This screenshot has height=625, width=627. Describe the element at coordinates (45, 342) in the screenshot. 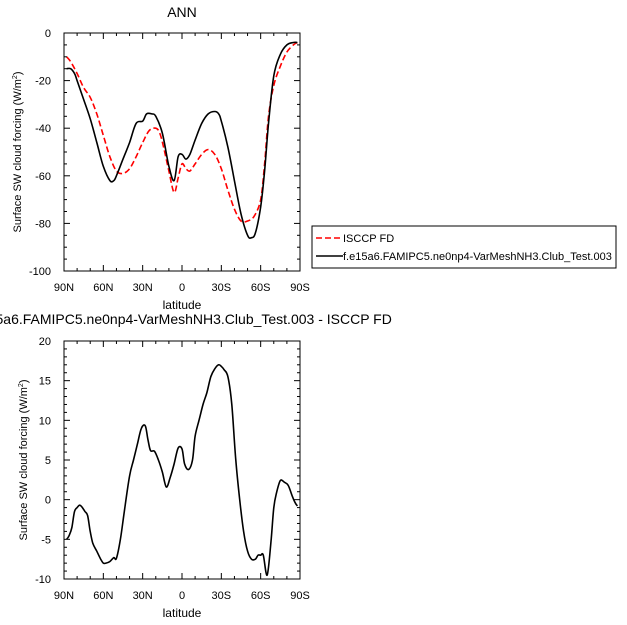

I see `bottom-chart-y-tick-label: 20` at that location.